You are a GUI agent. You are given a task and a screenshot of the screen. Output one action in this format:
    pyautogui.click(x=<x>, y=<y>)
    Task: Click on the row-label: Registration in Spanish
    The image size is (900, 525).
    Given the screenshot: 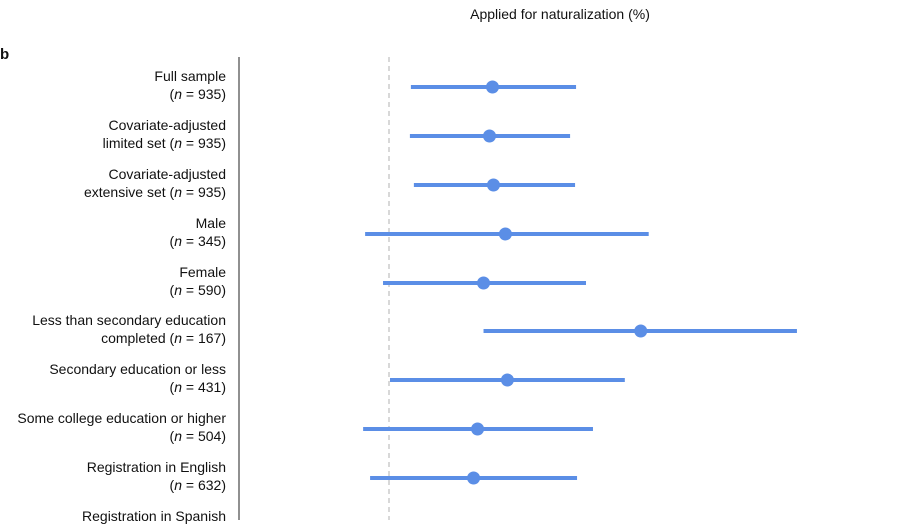 What is the action you would take?
    pyautogui.click(x=154, y=516)
    